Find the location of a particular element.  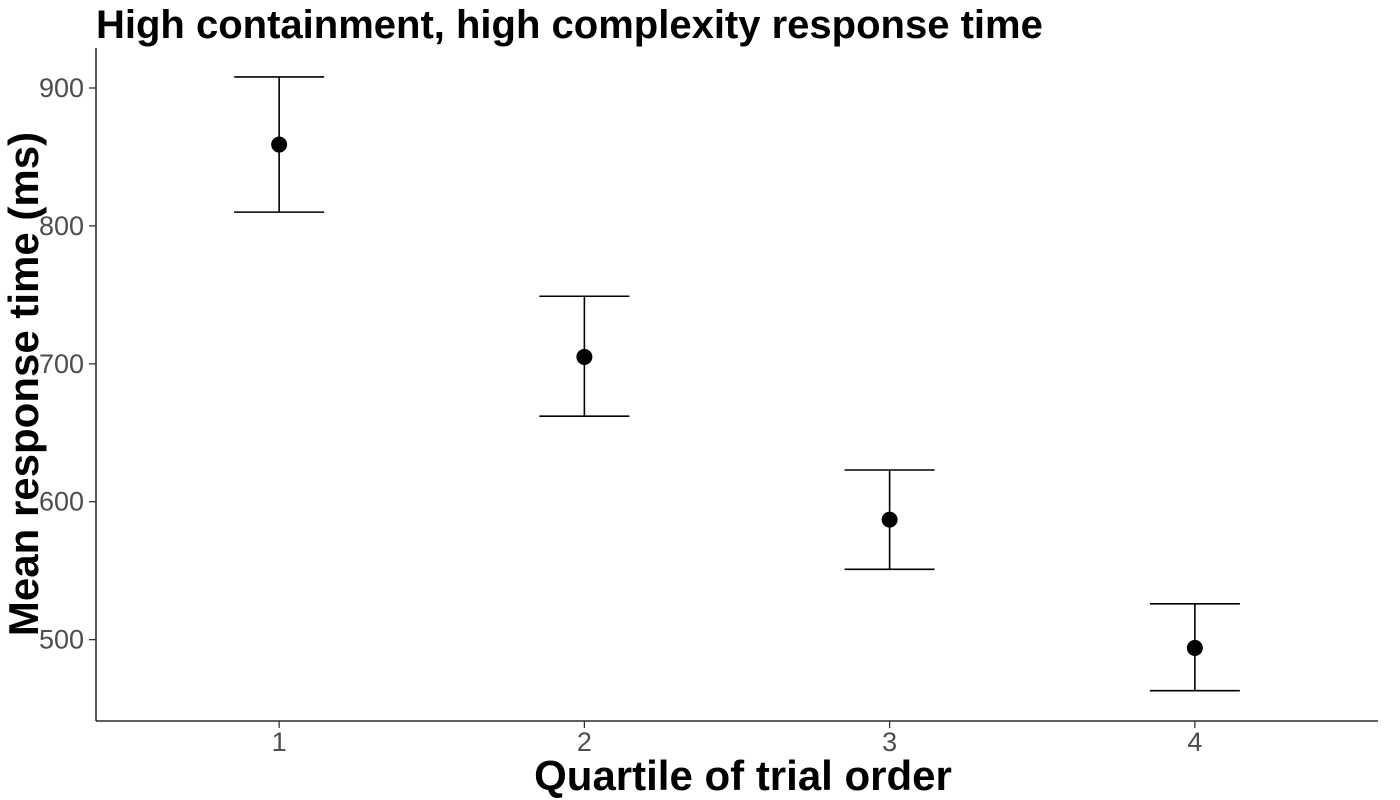

x-tick-label: 1 is located at coordinates (279, 742).